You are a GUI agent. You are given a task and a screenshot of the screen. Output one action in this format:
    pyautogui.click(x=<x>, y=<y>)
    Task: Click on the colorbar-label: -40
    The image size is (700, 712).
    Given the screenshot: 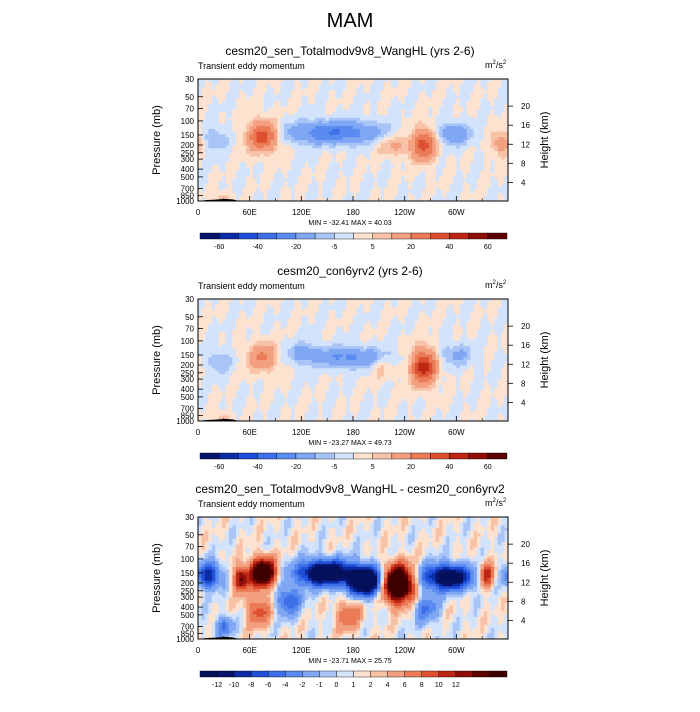 What is the action you would take?
    pyautogui.click(x=258, y=247)
    